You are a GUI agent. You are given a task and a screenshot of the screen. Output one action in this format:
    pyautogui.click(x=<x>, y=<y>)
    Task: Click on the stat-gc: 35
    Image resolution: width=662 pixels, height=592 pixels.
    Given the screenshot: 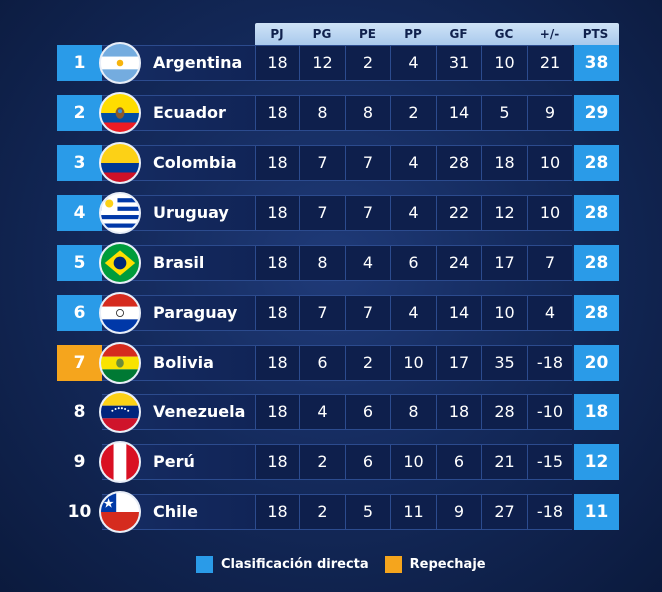 What is the action you would take?
    pyautogui.click(x=504, y=363)
    